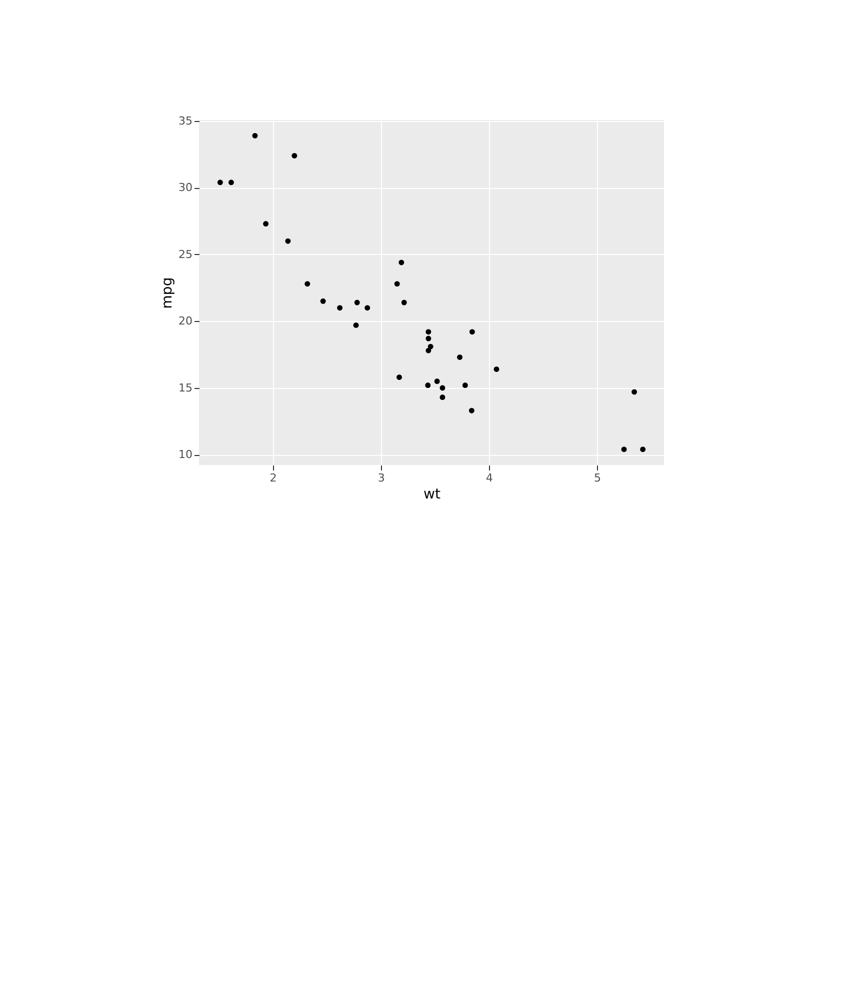 Image resolution: width=842 pixels, height=1000 pixels. Describe the element at coordinates (489, 478) in the screenshot. I see `x-tick-label: 4` at that location.